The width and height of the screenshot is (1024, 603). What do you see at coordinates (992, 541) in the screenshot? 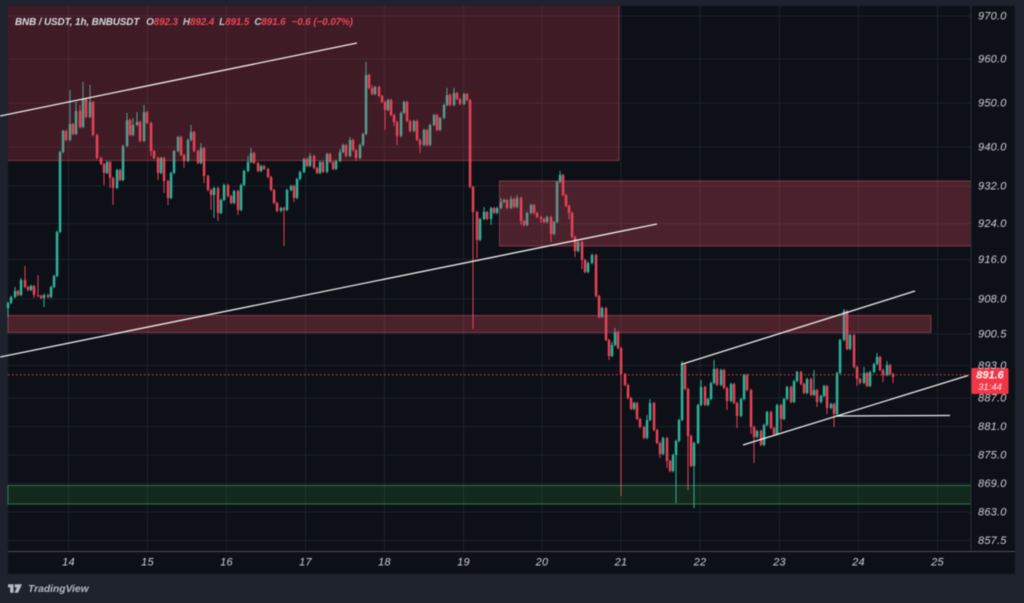
I see `svg-text: 857.5` at bounding box center [992, 541].